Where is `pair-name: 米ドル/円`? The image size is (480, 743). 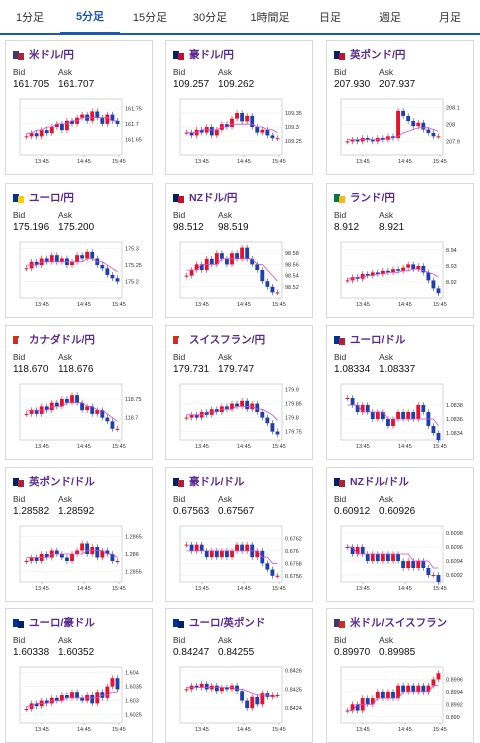 pair-name: 米ドル/円 is located at coordinates (51, 55).